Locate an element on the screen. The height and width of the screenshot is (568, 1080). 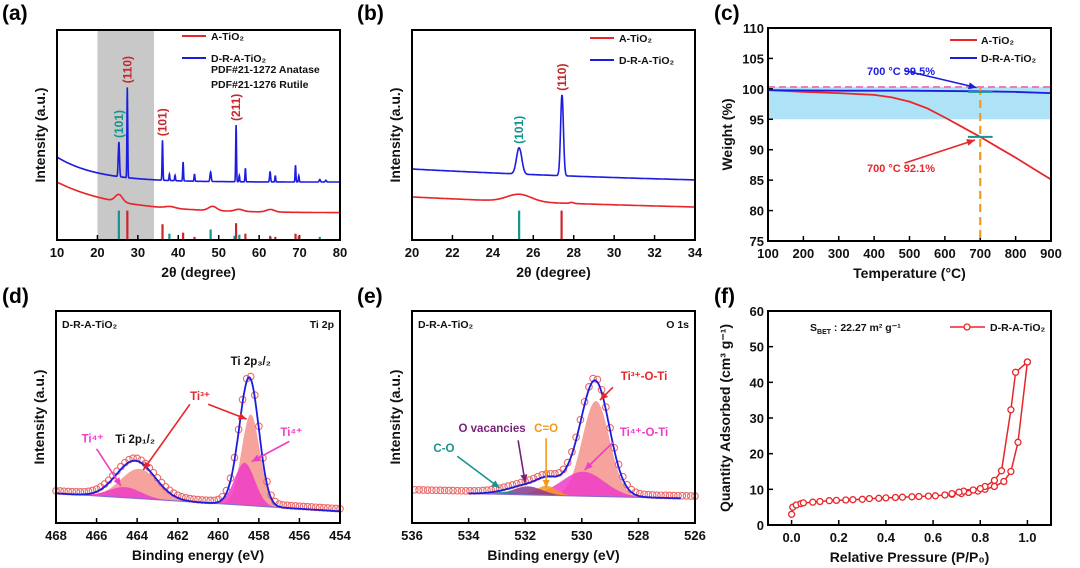
x-tick-label: 532 is located at coordinates (525, 535).